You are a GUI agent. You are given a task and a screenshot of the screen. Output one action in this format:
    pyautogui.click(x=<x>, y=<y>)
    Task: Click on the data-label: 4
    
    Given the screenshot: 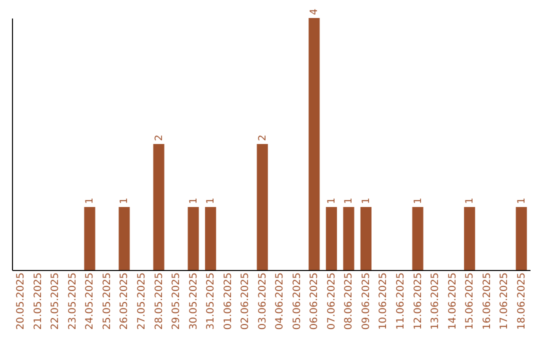 What is the action you would take?
    pyautogui.click(x=314, y=11)
    